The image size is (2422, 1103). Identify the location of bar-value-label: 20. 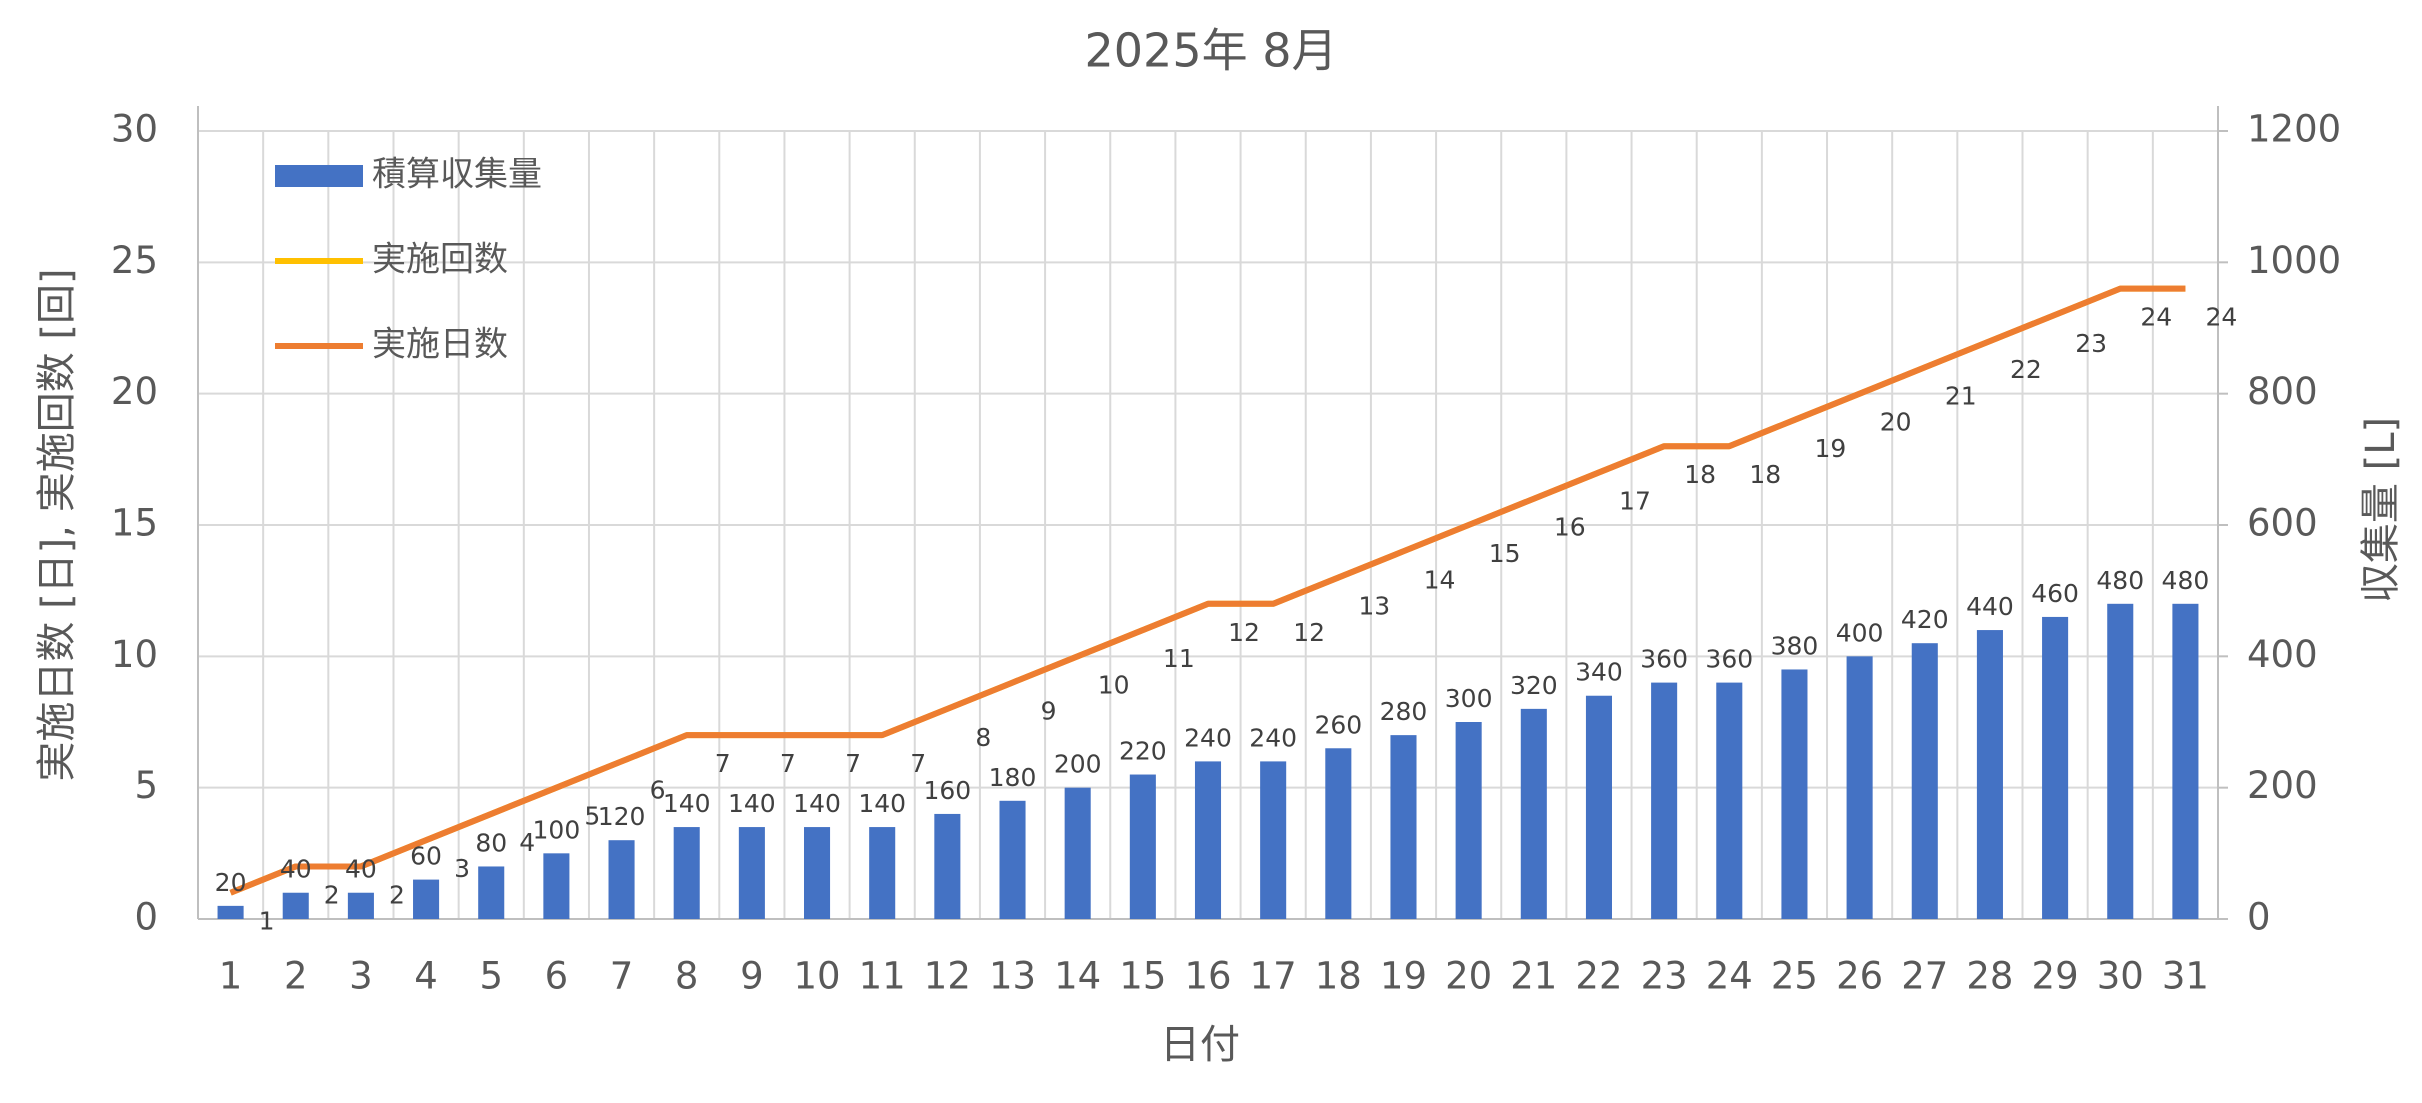
(231, 882).